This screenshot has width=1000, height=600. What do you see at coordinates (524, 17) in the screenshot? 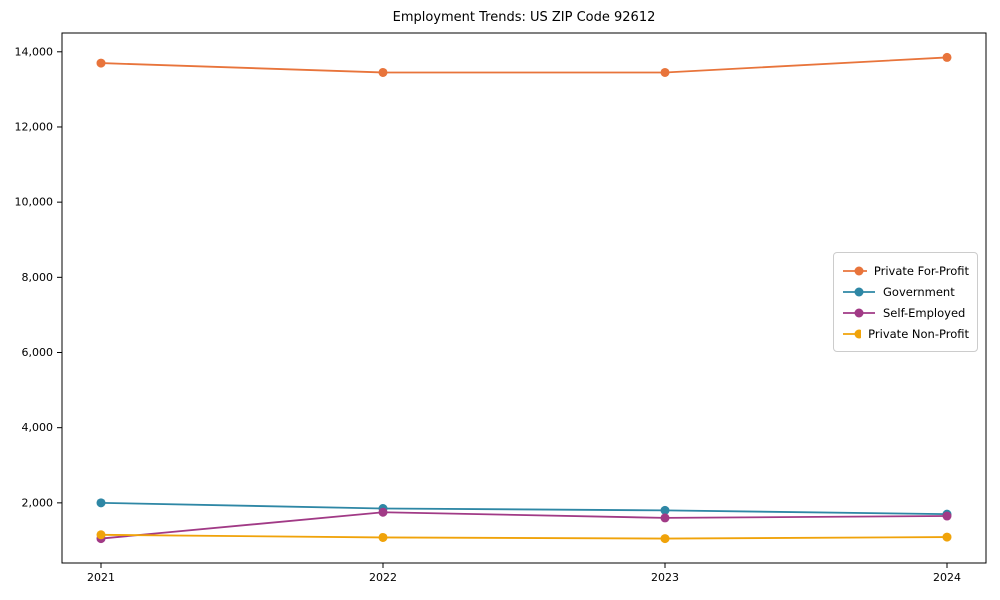
I see `chart-title: Employment Trends: US ZIP Code 92612` at bounding box center [524, 17].